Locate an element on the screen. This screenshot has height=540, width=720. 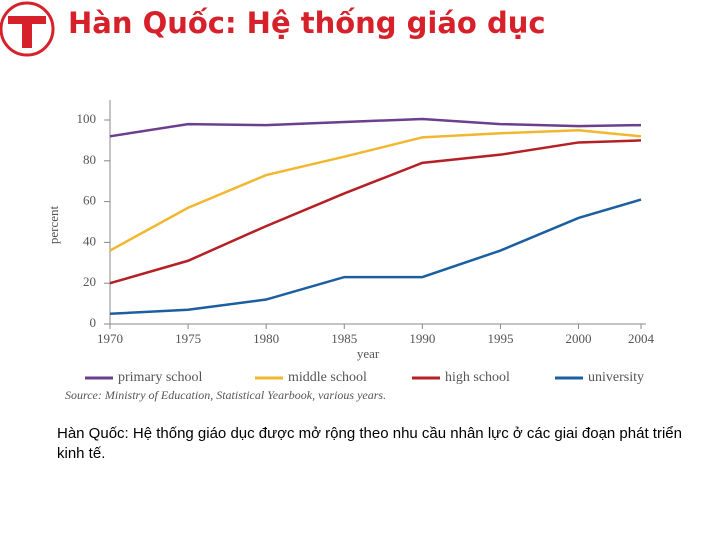
y-tick-label: 0 is located at coordinates (93, 322).